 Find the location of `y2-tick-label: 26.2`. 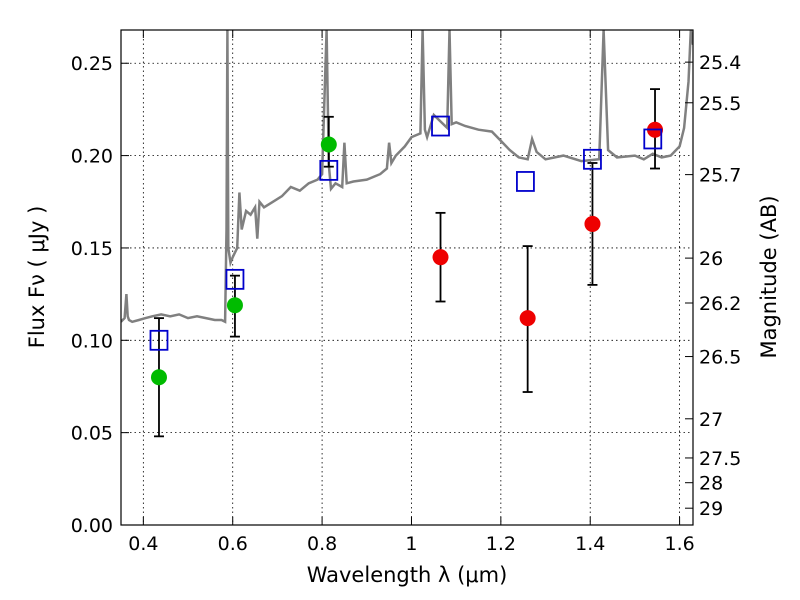

y2-tick-label: 26.2 is located at coordinates (720, 304).